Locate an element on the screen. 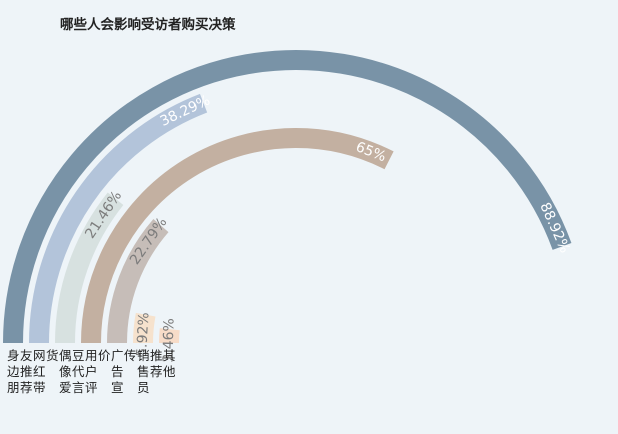 The image size is (618, 434). category-label-2: 网红带货 is located at coordinates (46, 371).